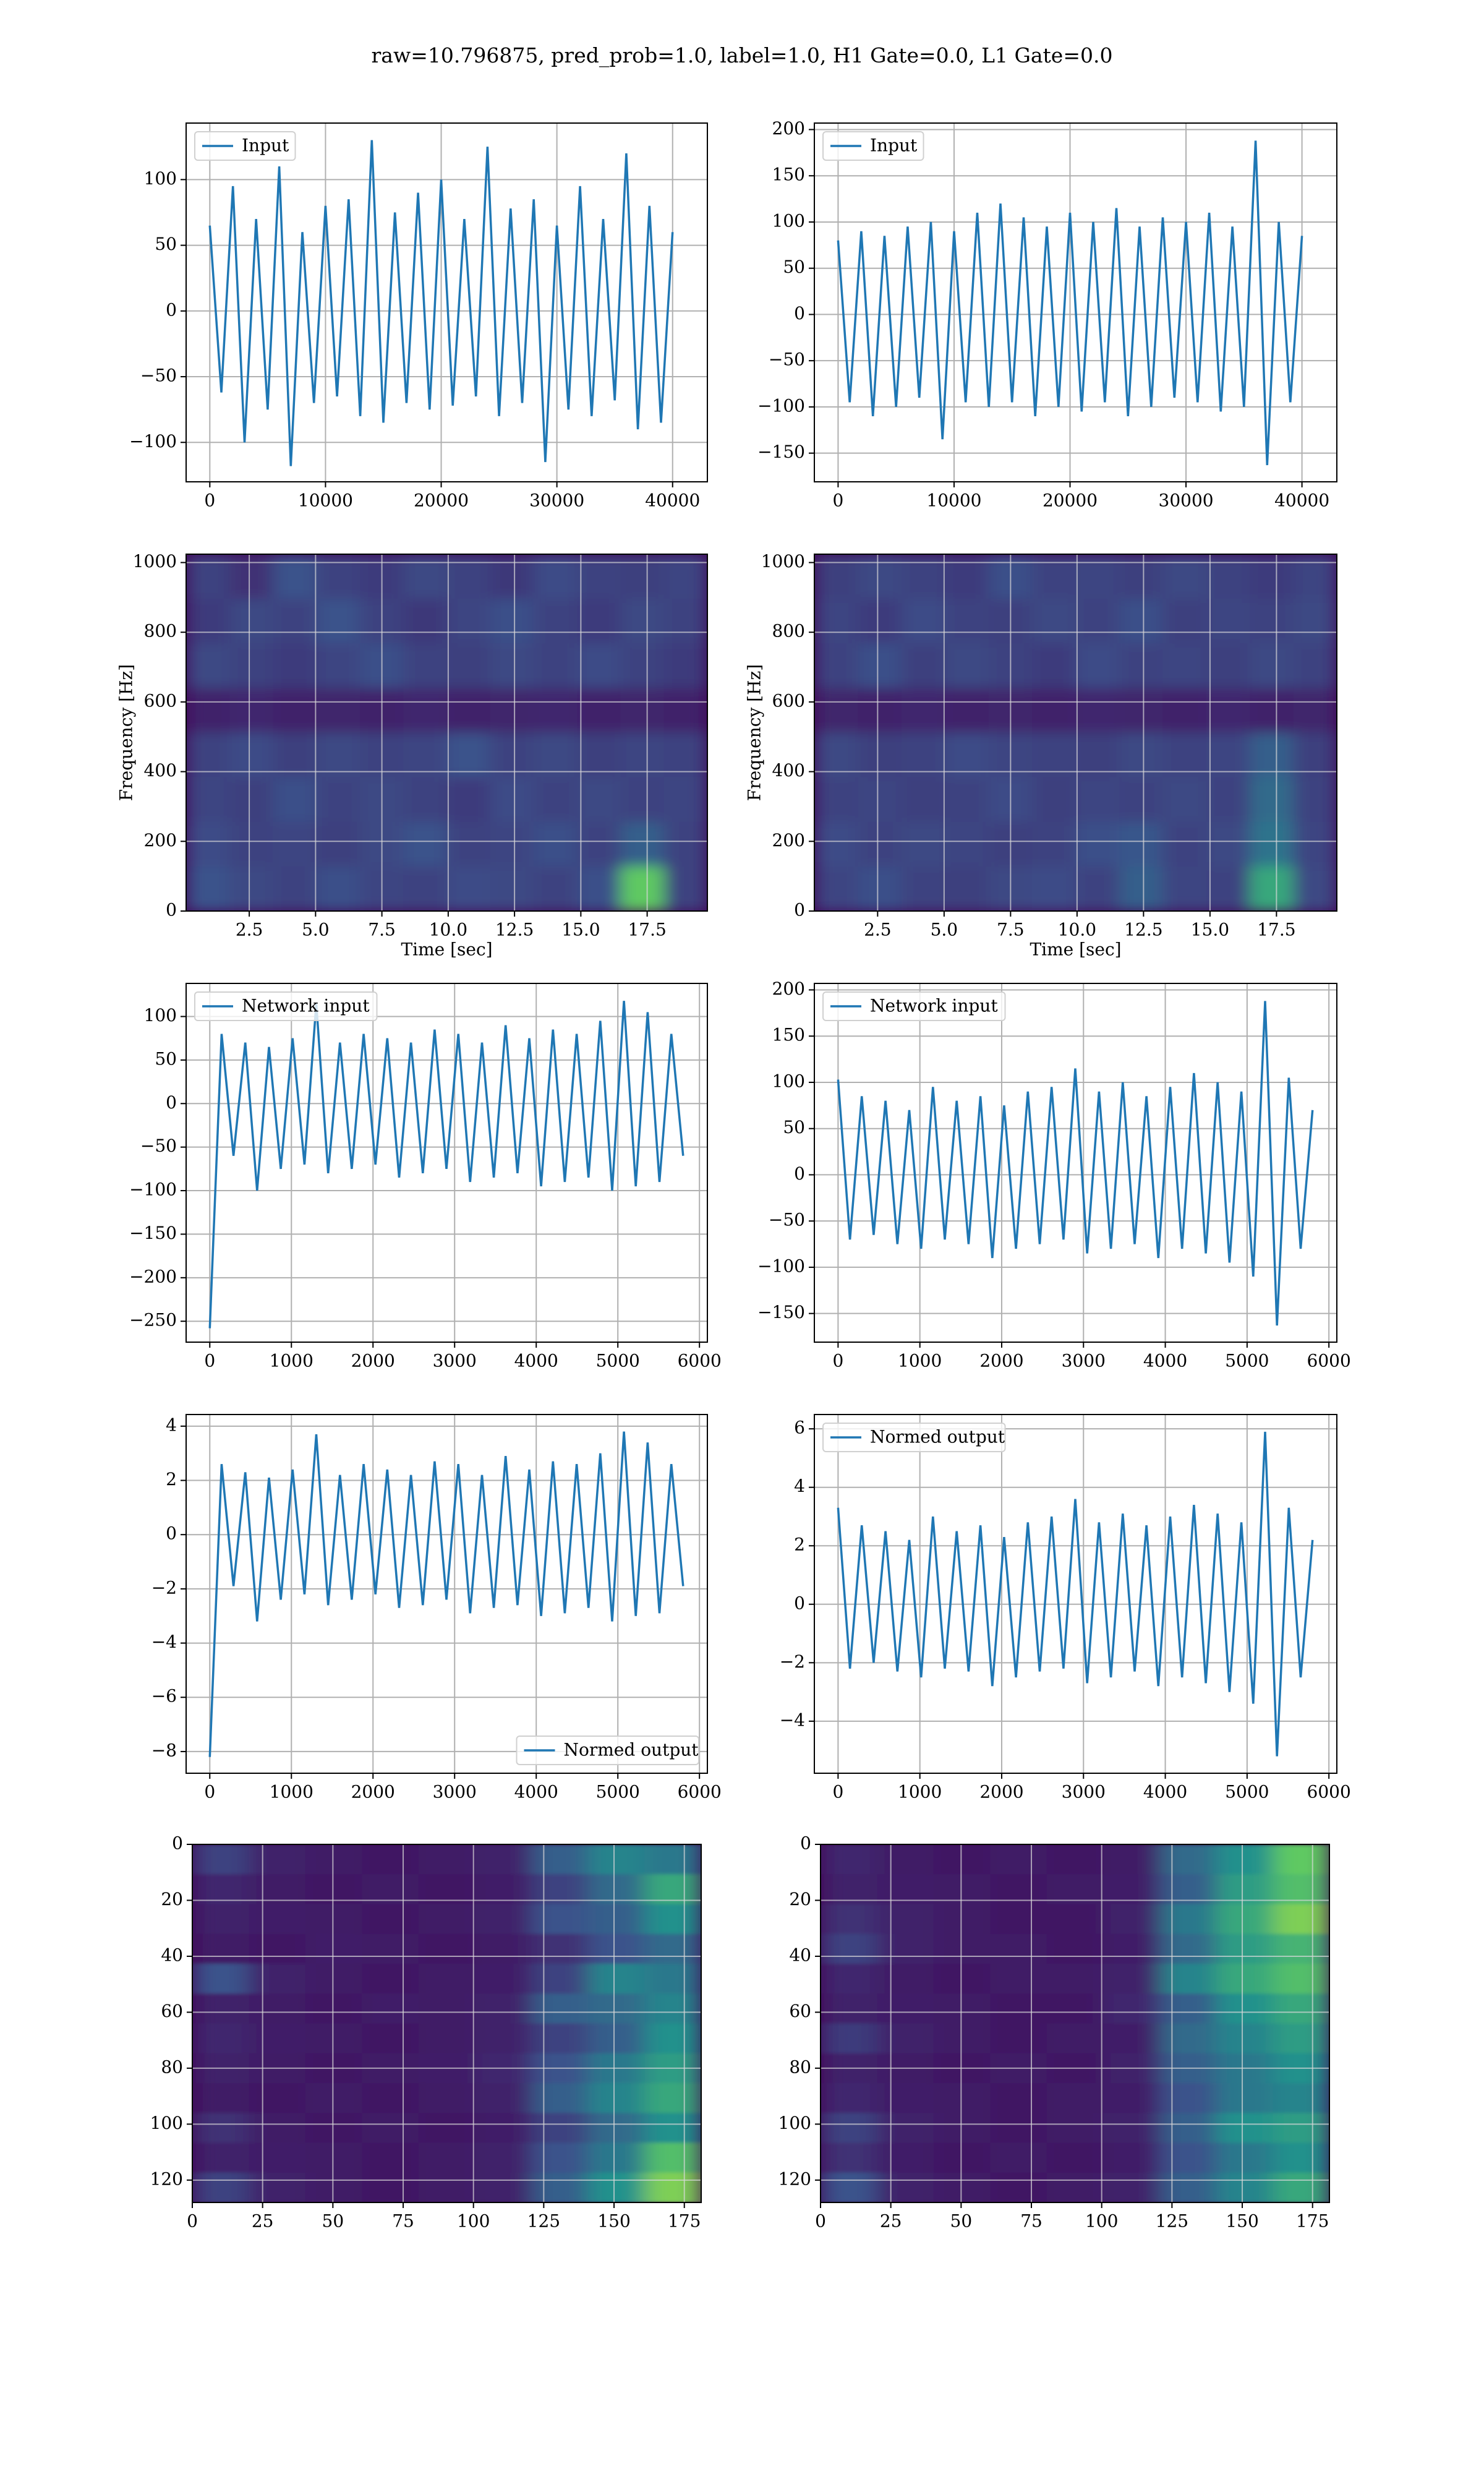 The height and width of the screenshot is (2474, 1484). Describe the element at coordinates (1075, 2023) in the screenshot. I see `heatmap` at that location.